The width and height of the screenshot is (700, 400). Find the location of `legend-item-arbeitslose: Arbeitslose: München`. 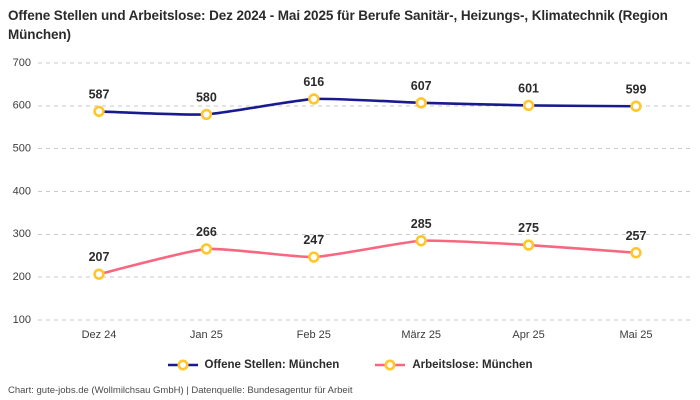

legend-item-arbeitslose: Arbeitslose: München is located at coordinates (453, 365).